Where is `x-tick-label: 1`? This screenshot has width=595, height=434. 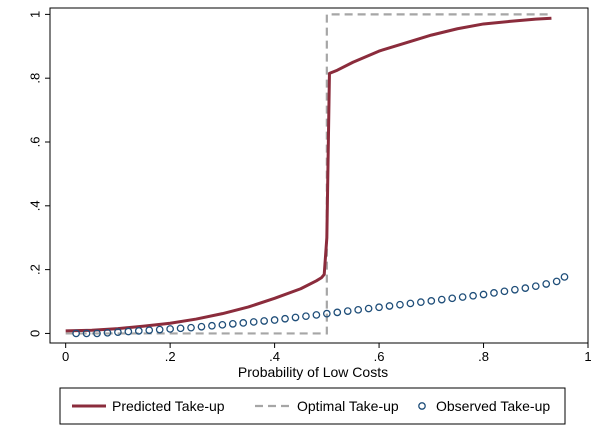
x-tick-label: 1 is located at coordinates (587, 356).